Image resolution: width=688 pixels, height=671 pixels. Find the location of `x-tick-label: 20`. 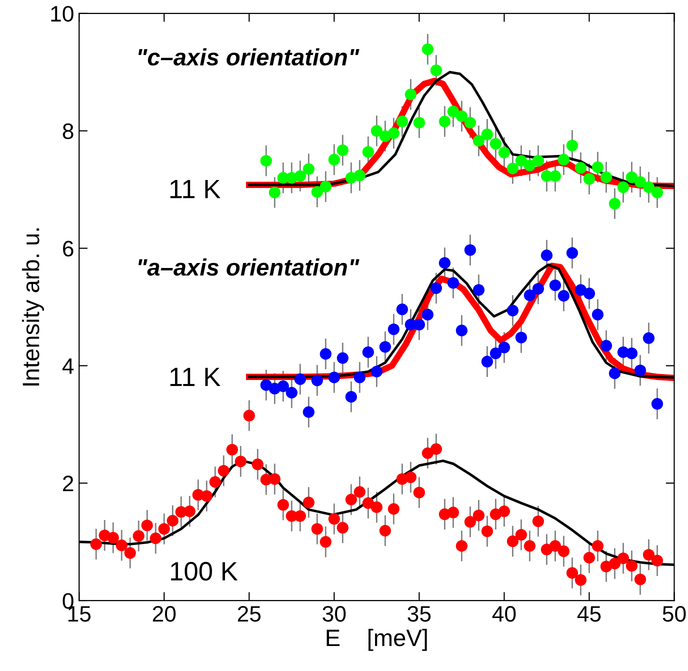

x-tick-label: 20 is located at coordinates (164, 614).